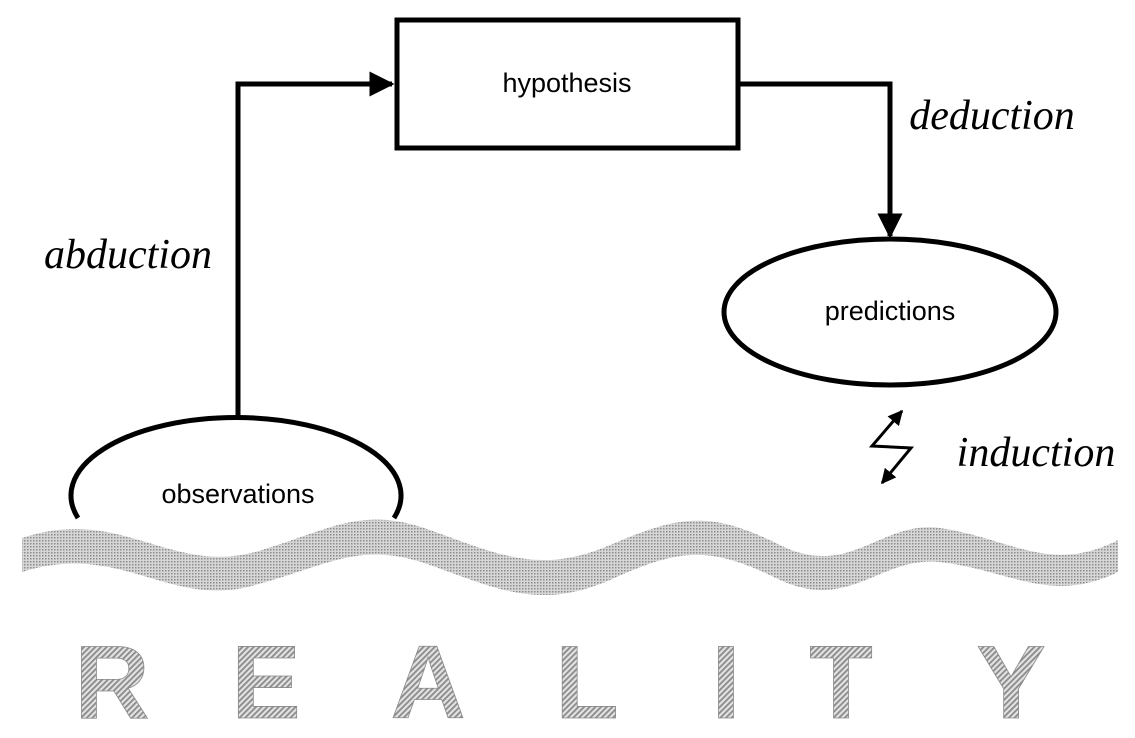  I want to click on predictions-label: predictions, so click(890, 311).